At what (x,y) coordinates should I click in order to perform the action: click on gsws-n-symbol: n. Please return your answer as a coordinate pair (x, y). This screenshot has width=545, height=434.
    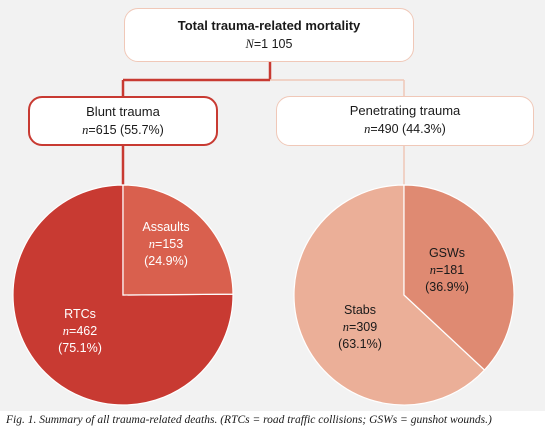
    Looking at the image, I should click on (433, 270).